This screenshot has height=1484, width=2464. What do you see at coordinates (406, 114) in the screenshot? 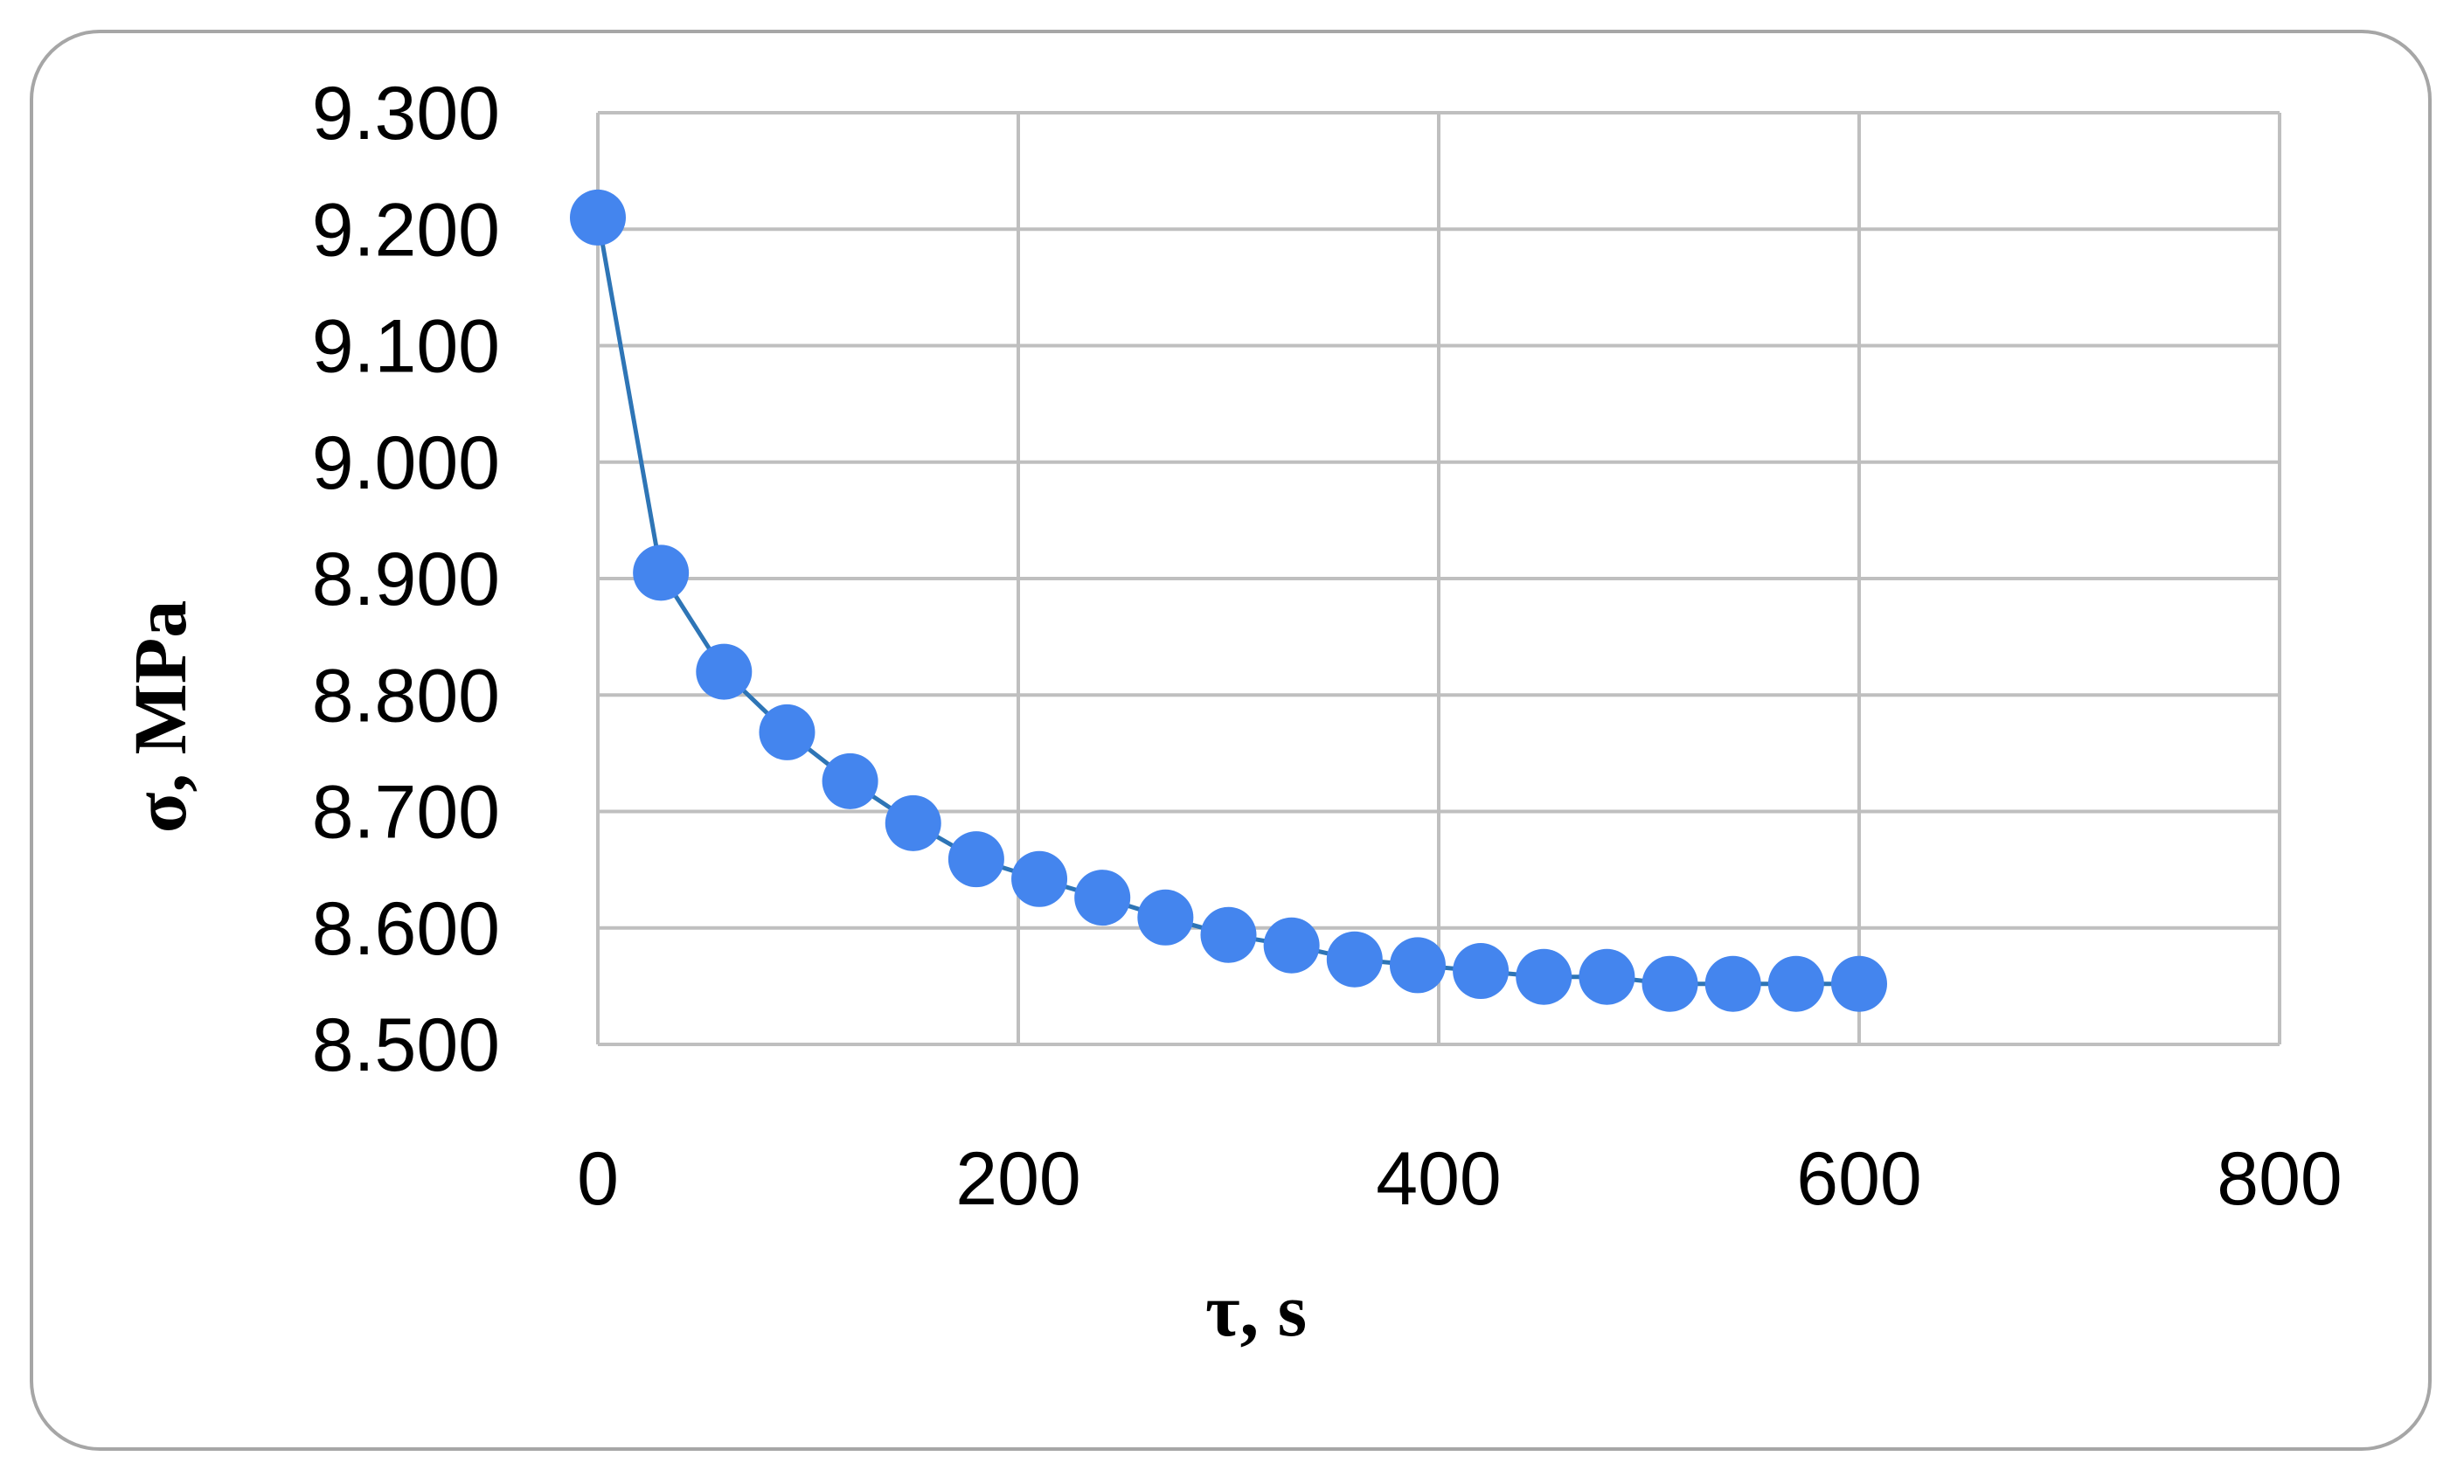
I see `y-tick-label: 9.300` at bounding box center [406, 114].